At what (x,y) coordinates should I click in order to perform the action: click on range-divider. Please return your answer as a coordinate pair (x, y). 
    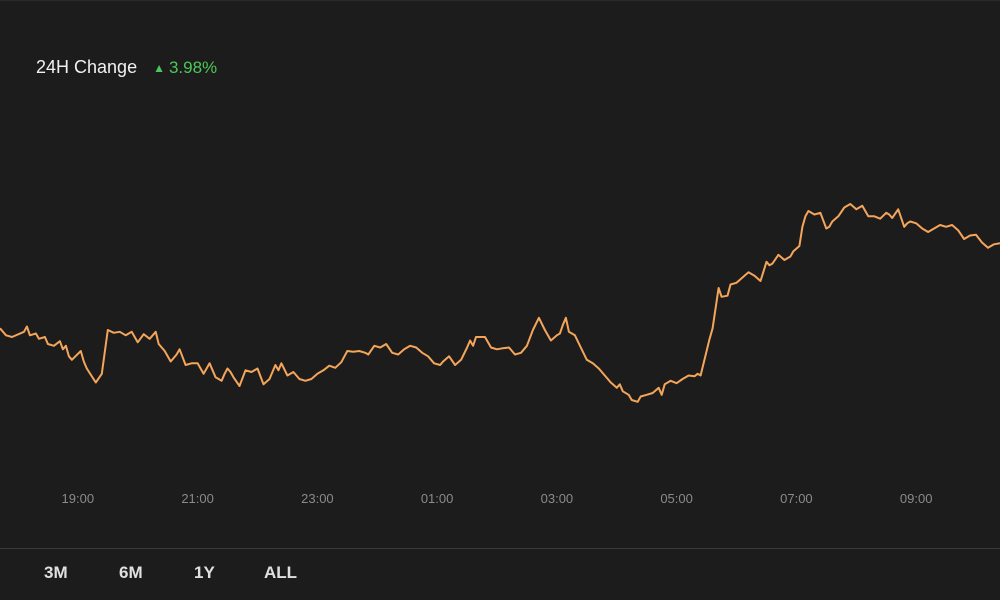
    Looking at the image, I should click on (500, 548).